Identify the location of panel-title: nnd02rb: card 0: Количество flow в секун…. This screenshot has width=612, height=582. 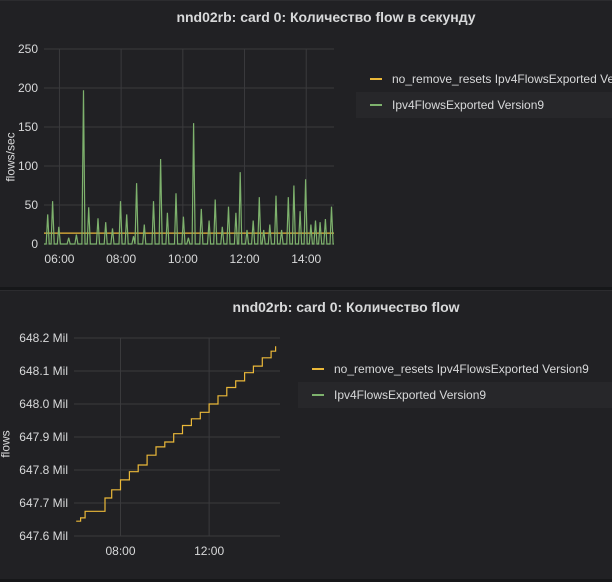
(326, 17).